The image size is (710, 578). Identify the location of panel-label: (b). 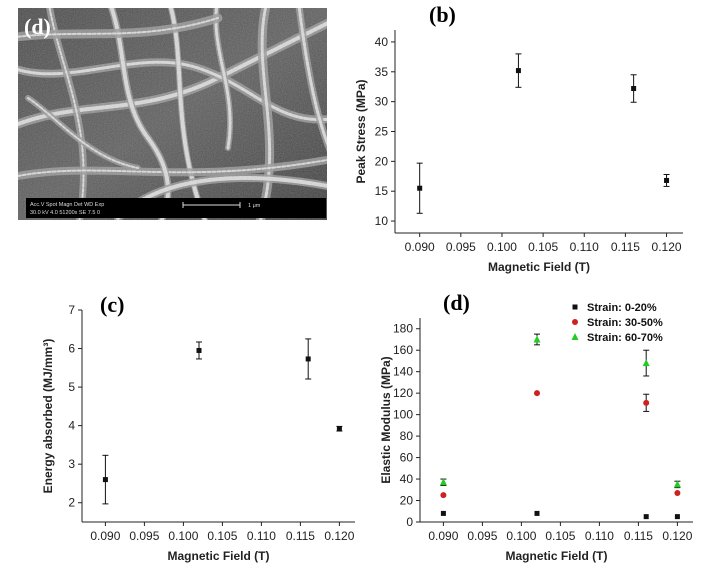
(442, 14).